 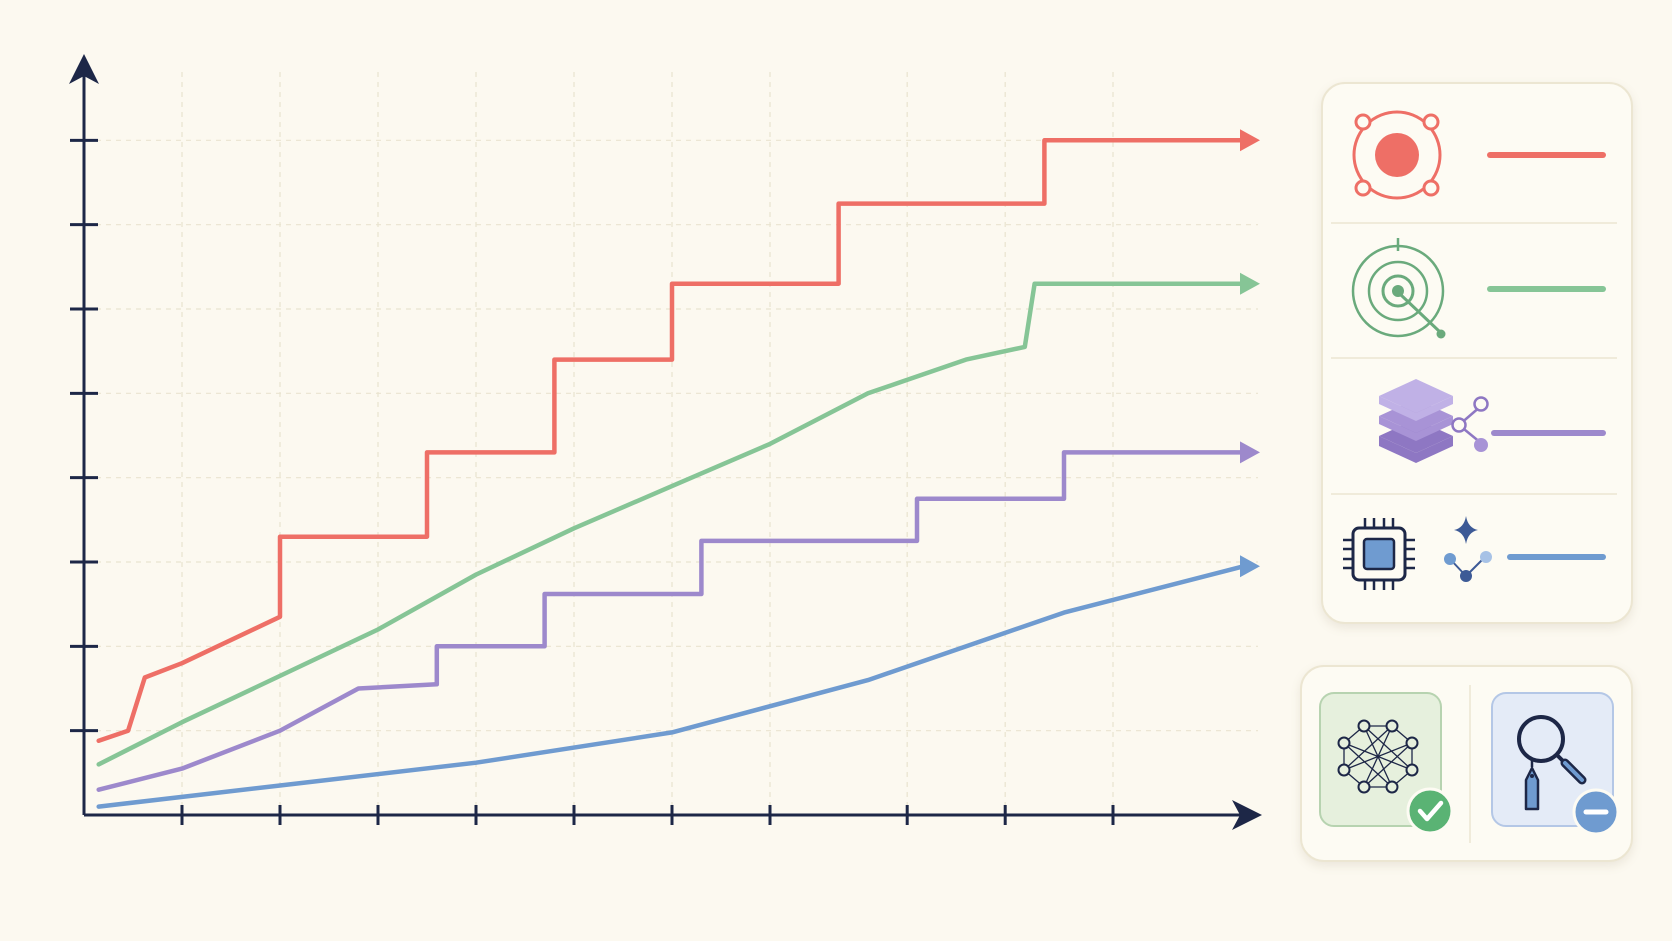 What do you see at coordinates (1468, 549) in the screenshot?
I see `sparkle-nodes-icon` at bounding box center [1468, 549].